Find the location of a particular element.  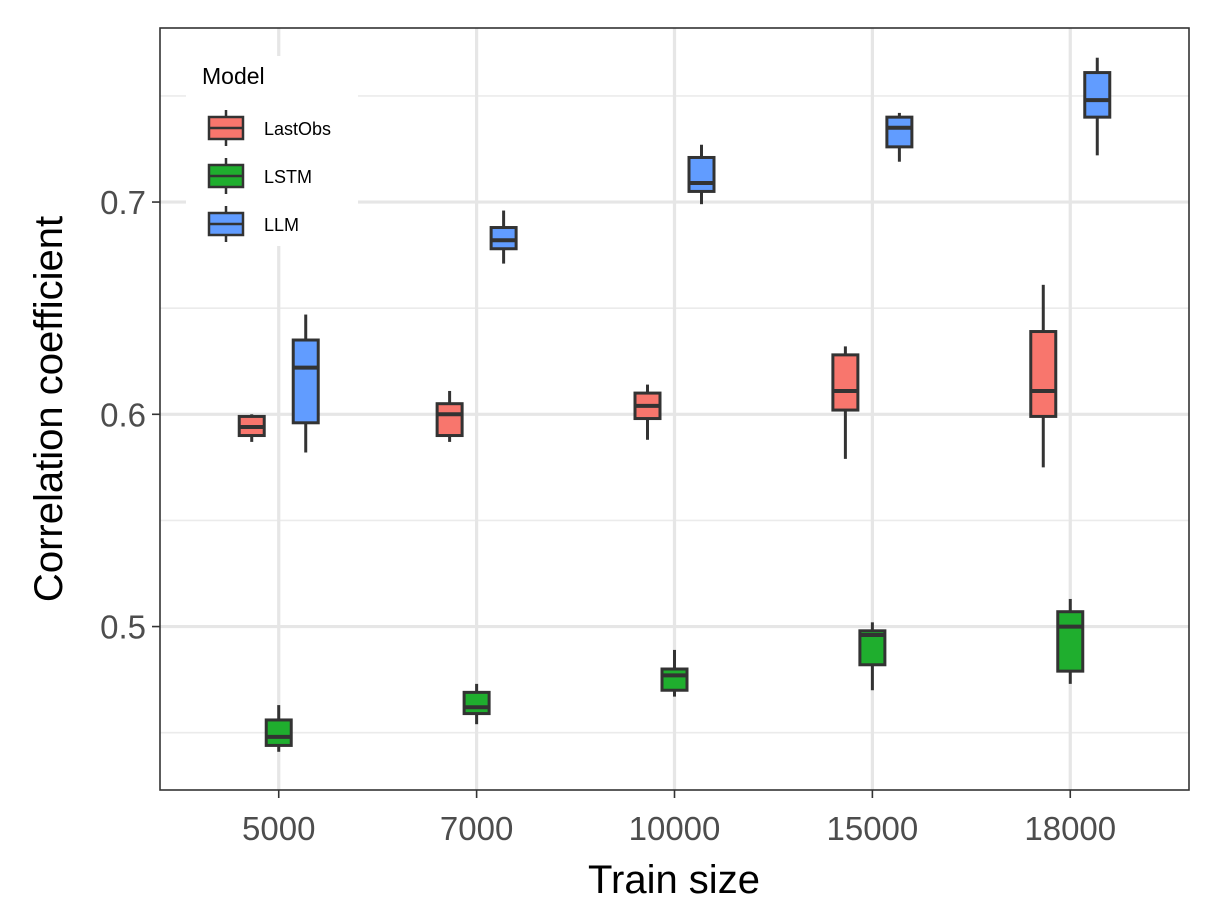

legend-item-lastobs: LastObs is located at coordinates (269, 128).